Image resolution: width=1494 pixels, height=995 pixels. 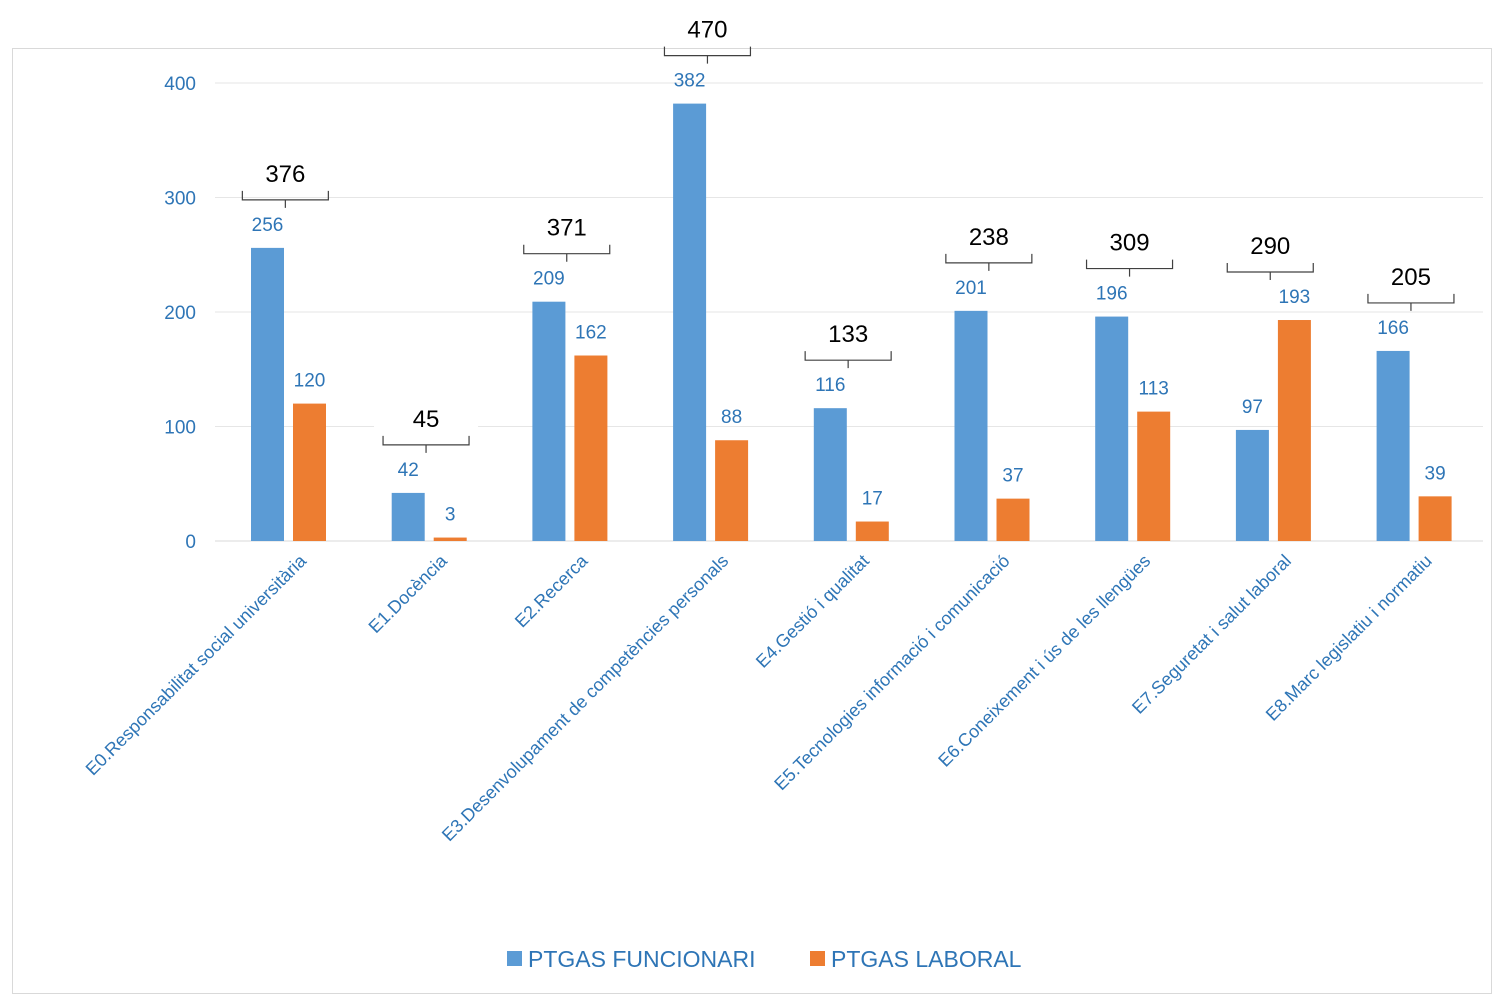 I want to click on total-label: 376, so click(x=285, y=174).